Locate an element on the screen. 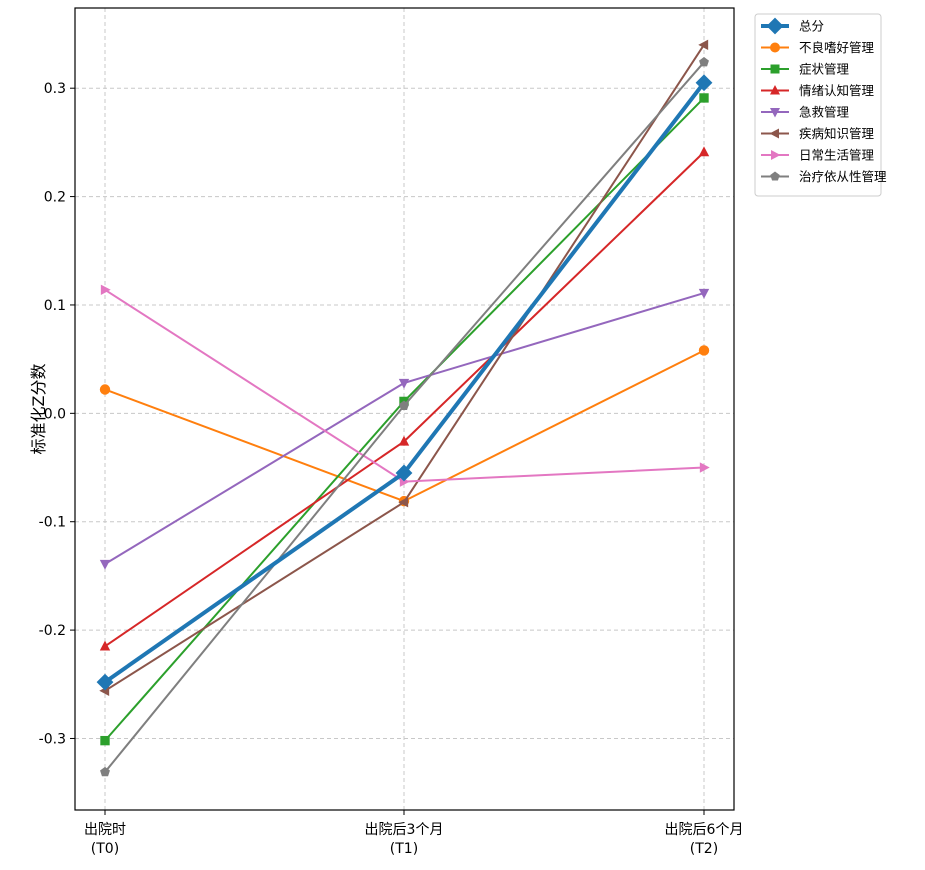 This screenshot has height=870, width=925. legend-item: 情绪认知管理 is located at coordinates (818, 90).